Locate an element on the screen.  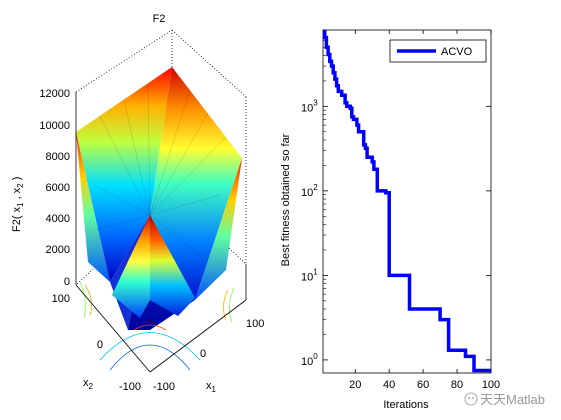
x1-axis is located at coordinates (198, 336).